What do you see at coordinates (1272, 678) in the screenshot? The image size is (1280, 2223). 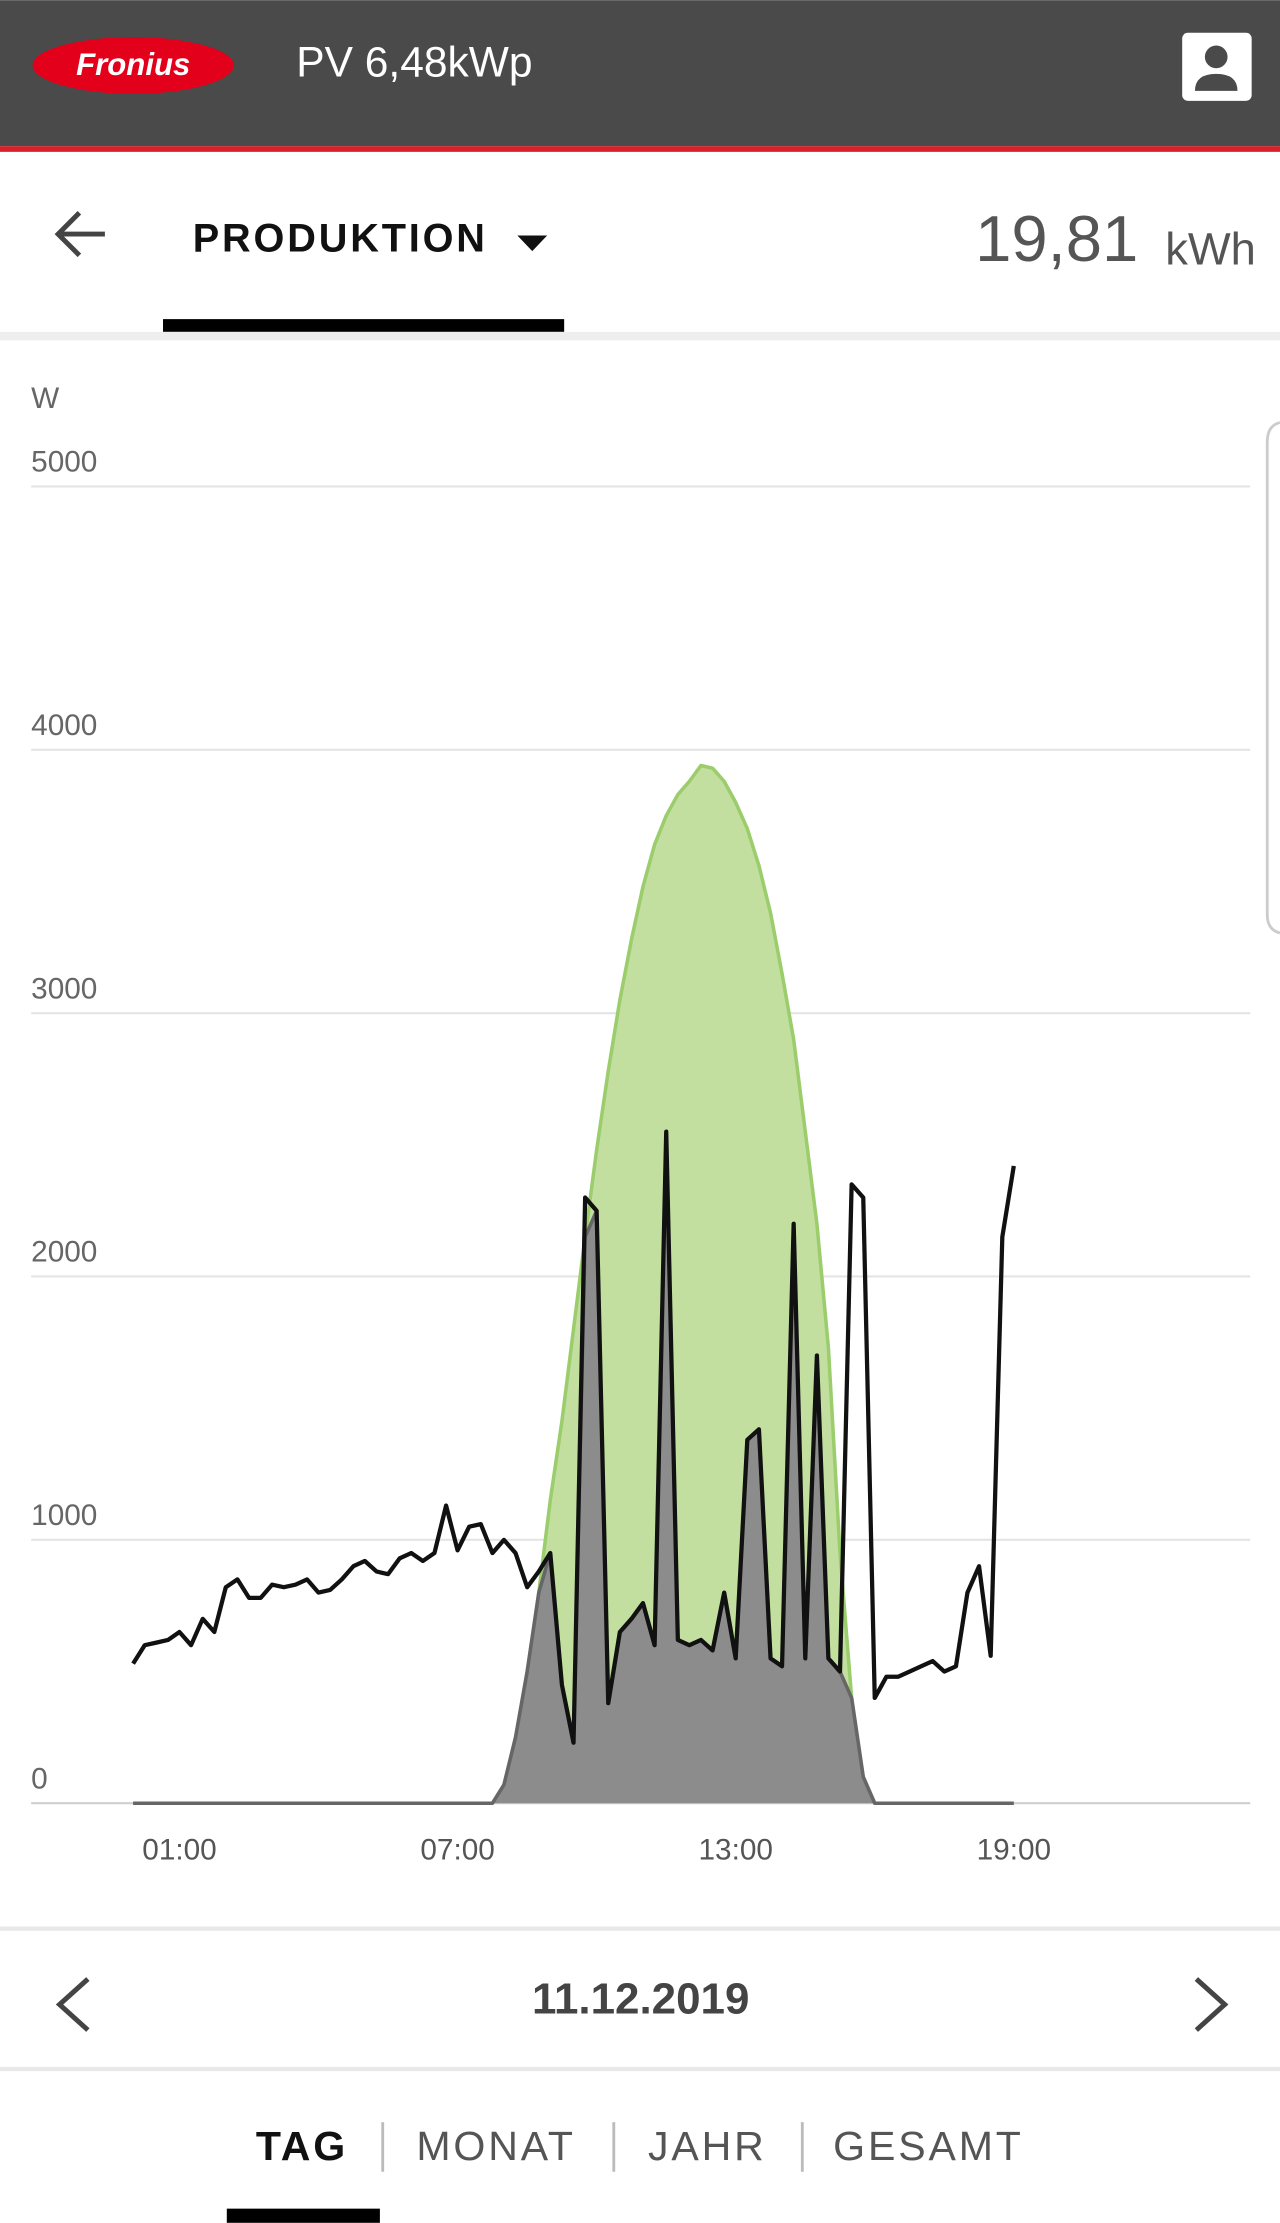 I see `scroll-handle` at bounding box center [1272, 678].